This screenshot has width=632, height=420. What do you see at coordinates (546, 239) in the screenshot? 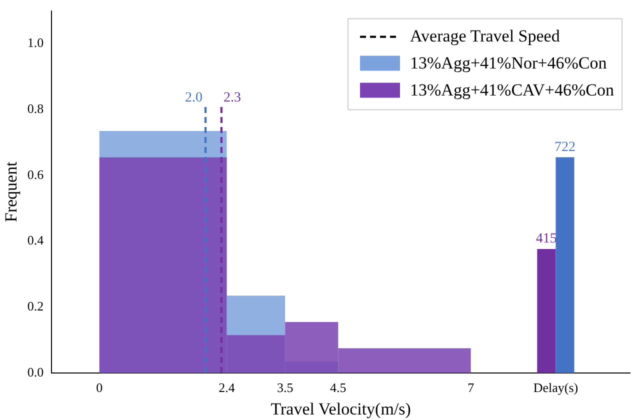
I see `data-label: 415` at bounding box center [546, 239].